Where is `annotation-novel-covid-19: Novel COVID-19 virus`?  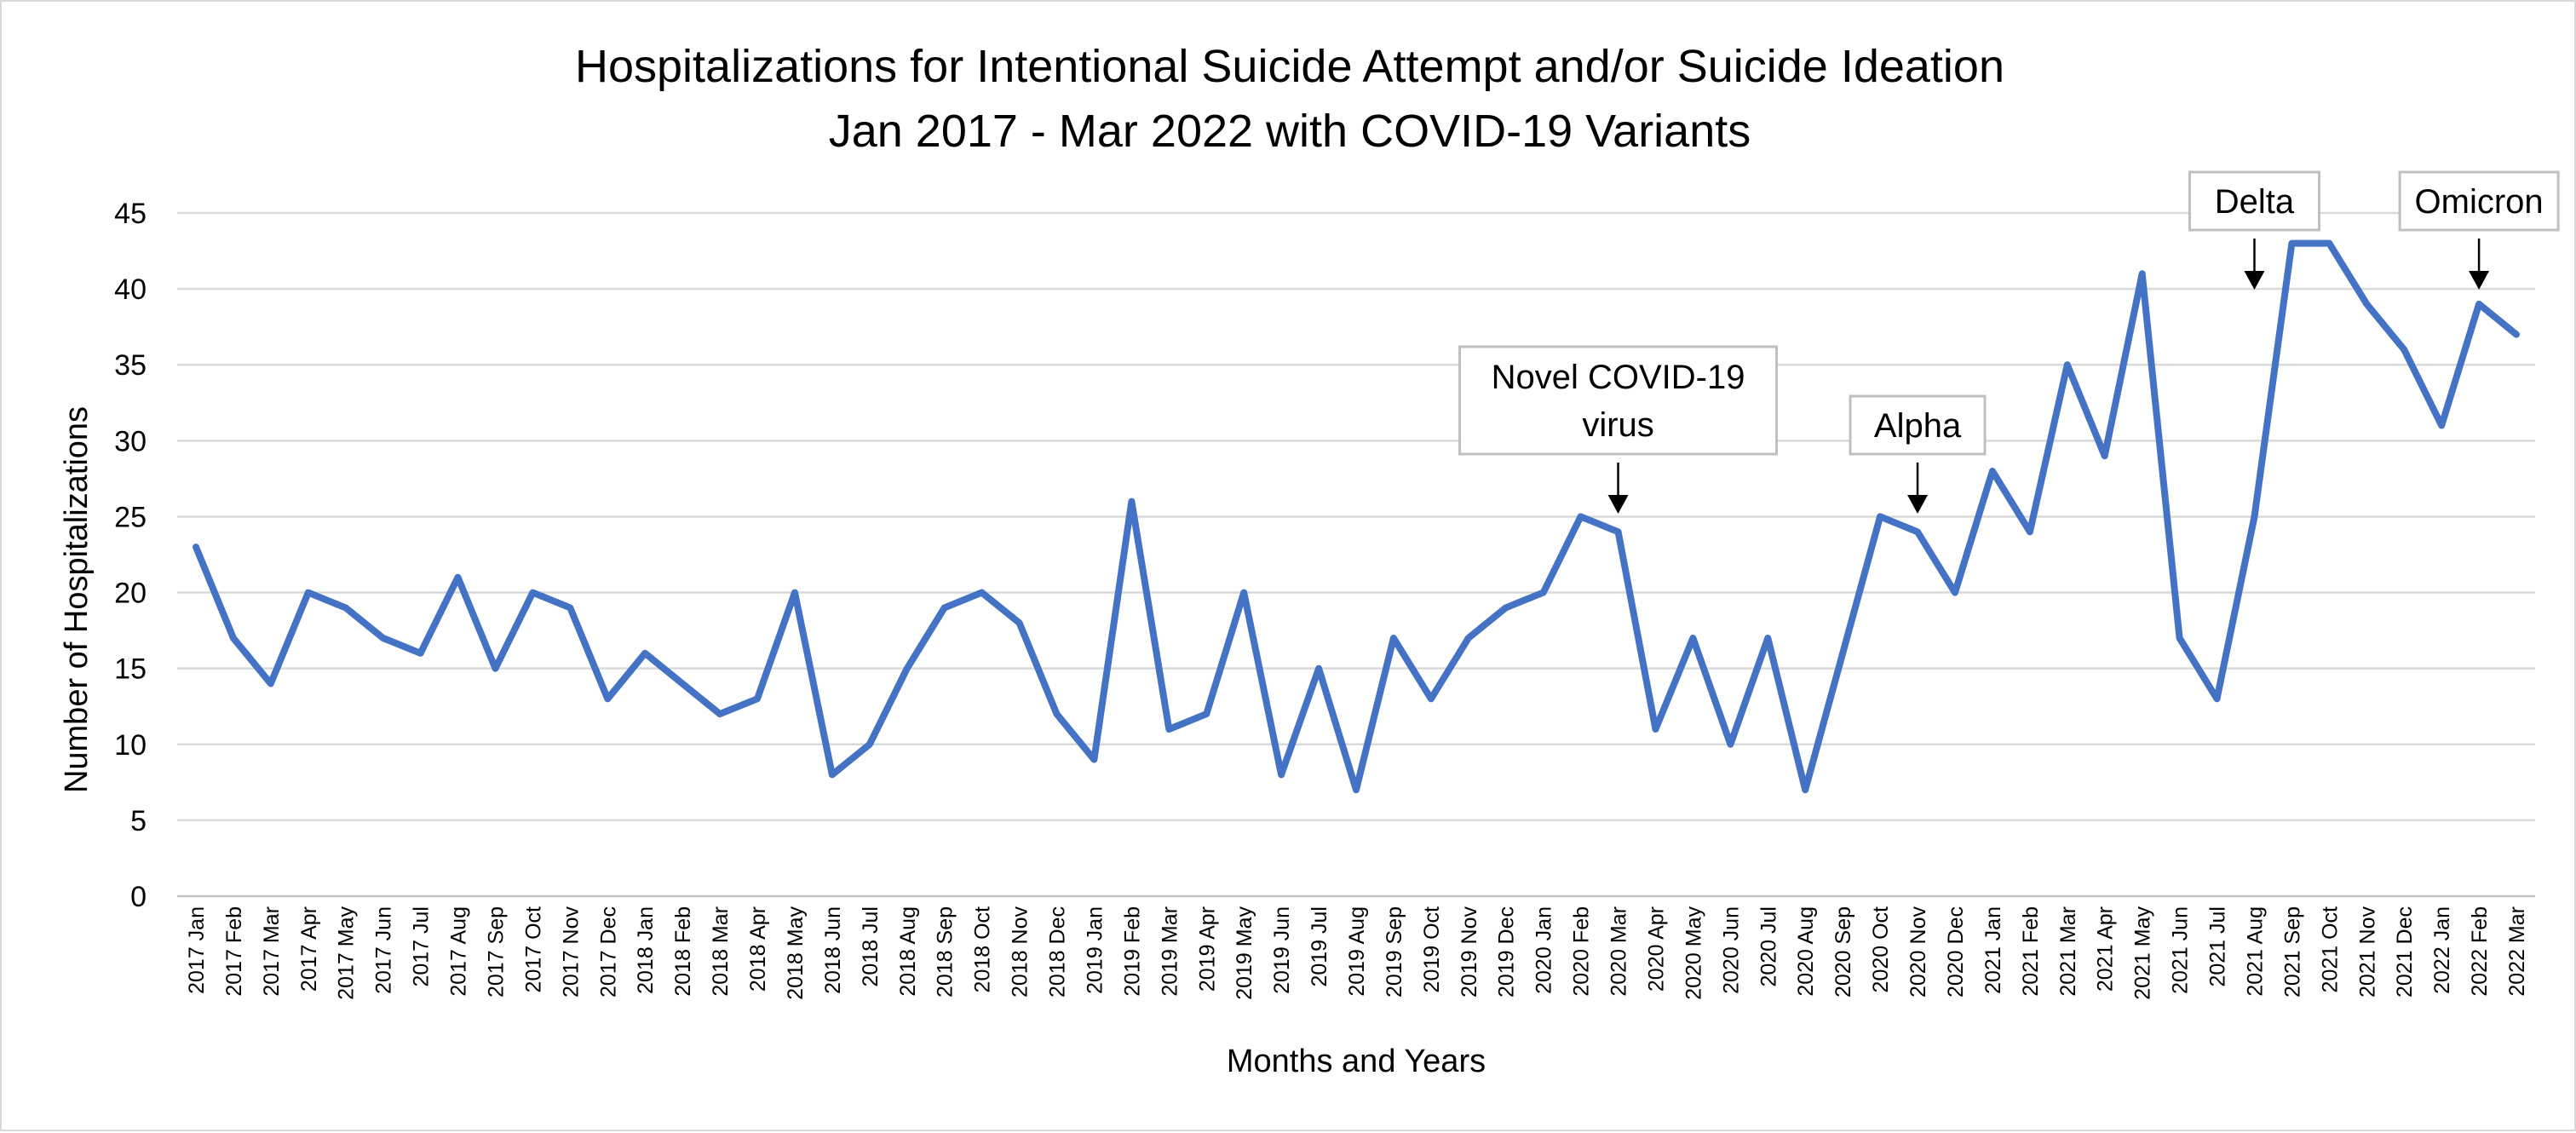 annotation-novel-covid-19: Novel COVID-19 virus is located at coordinates (1619, 430).